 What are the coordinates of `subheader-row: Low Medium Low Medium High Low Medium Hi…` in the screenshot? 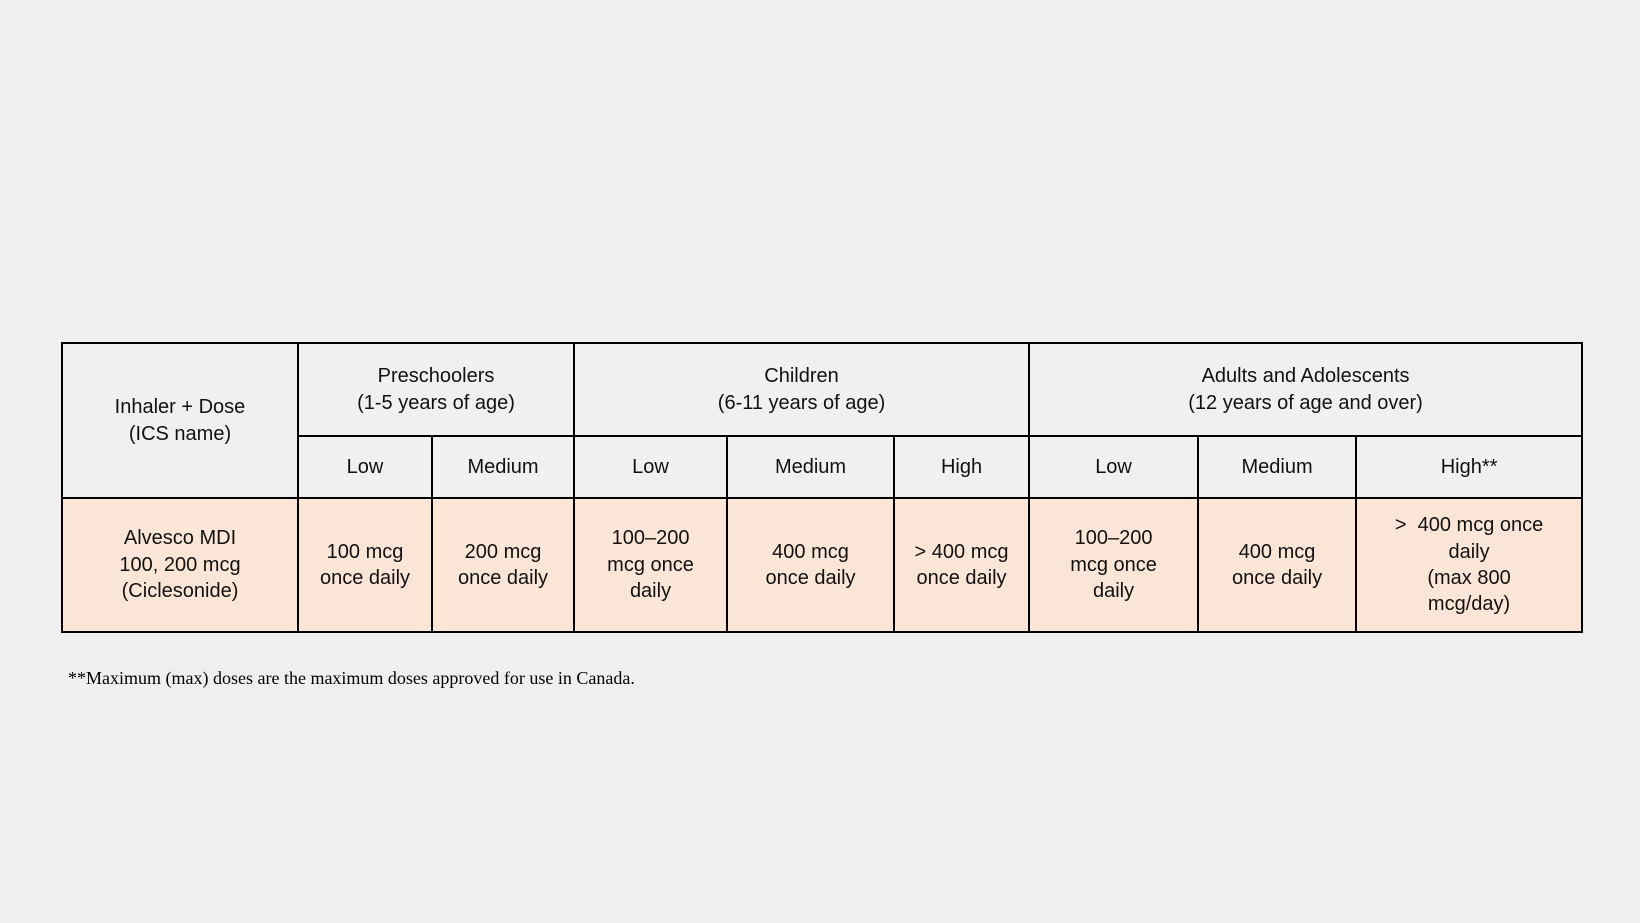 It's located at (823, 467).